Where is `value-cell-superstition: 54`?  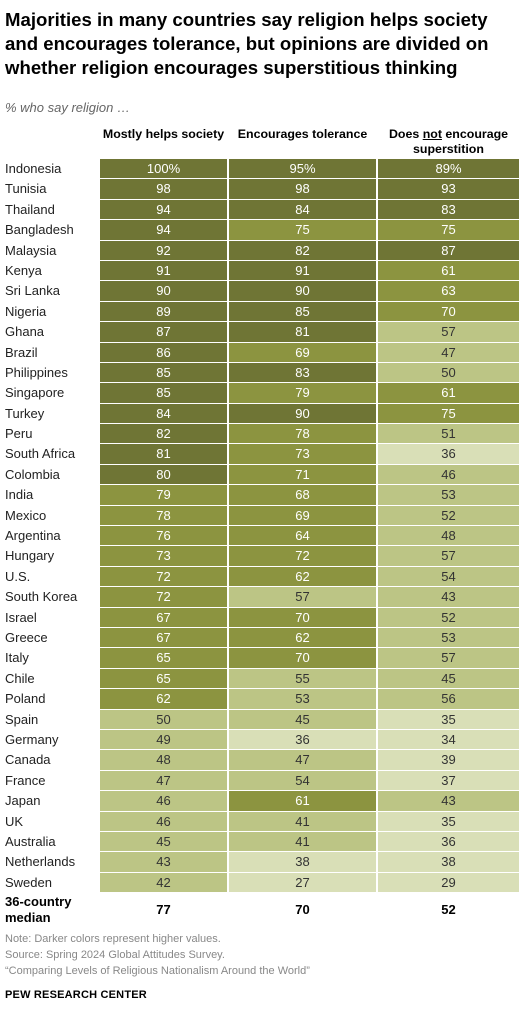
value-cell-superstition: 54 is located at coordinates (448, 576).